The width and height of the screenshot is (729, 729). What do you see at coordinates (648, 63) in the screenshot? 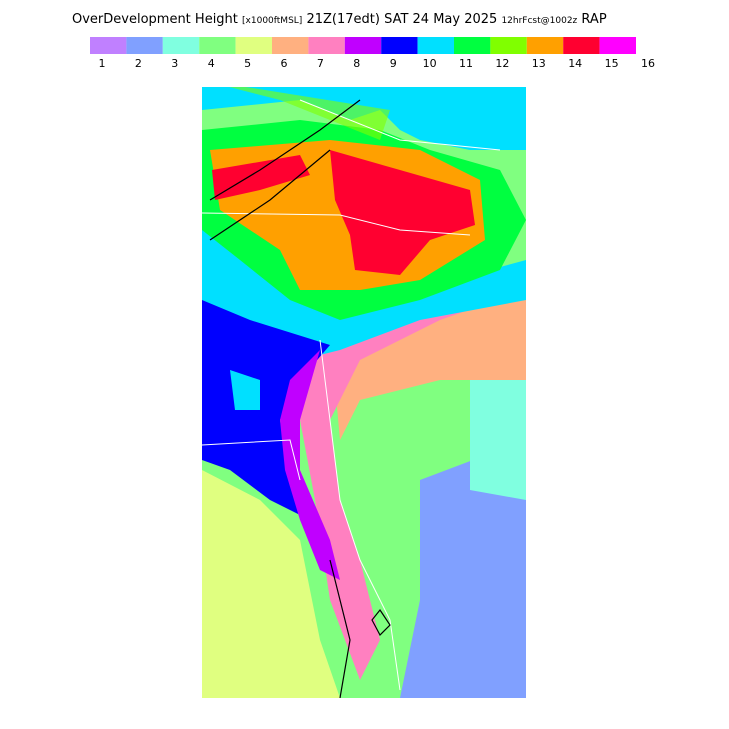
I see `legend-label: 16` at bounding box center [648, 63].